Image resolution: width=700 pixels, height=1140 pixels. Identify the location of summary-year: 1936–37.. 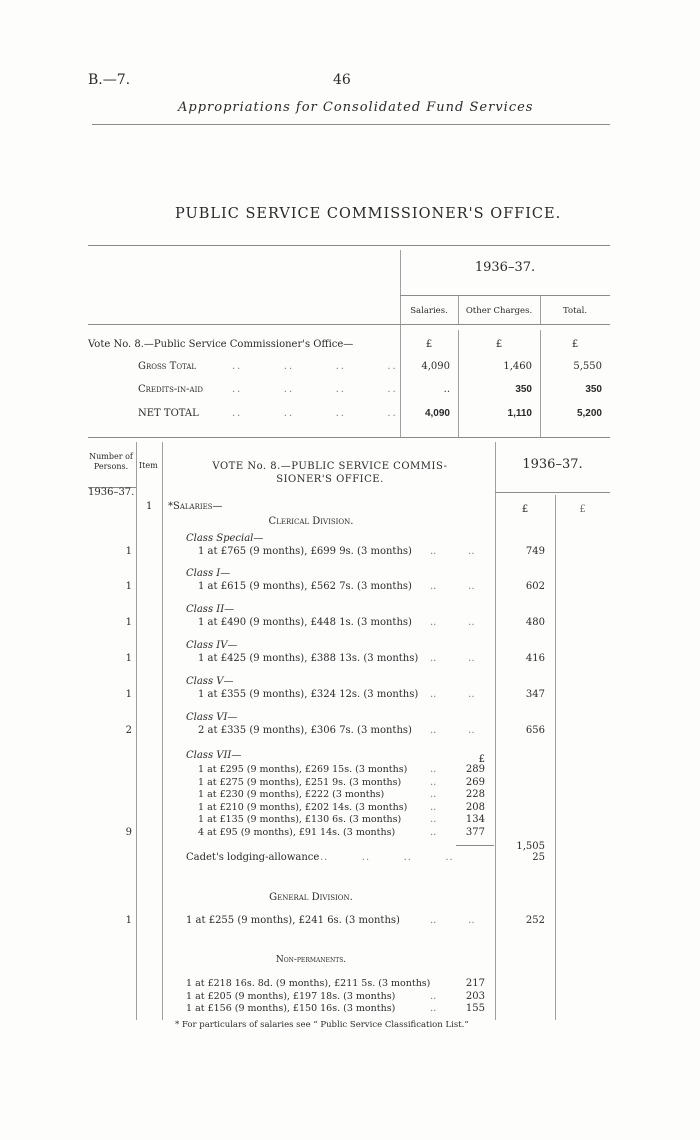
(505, 267).